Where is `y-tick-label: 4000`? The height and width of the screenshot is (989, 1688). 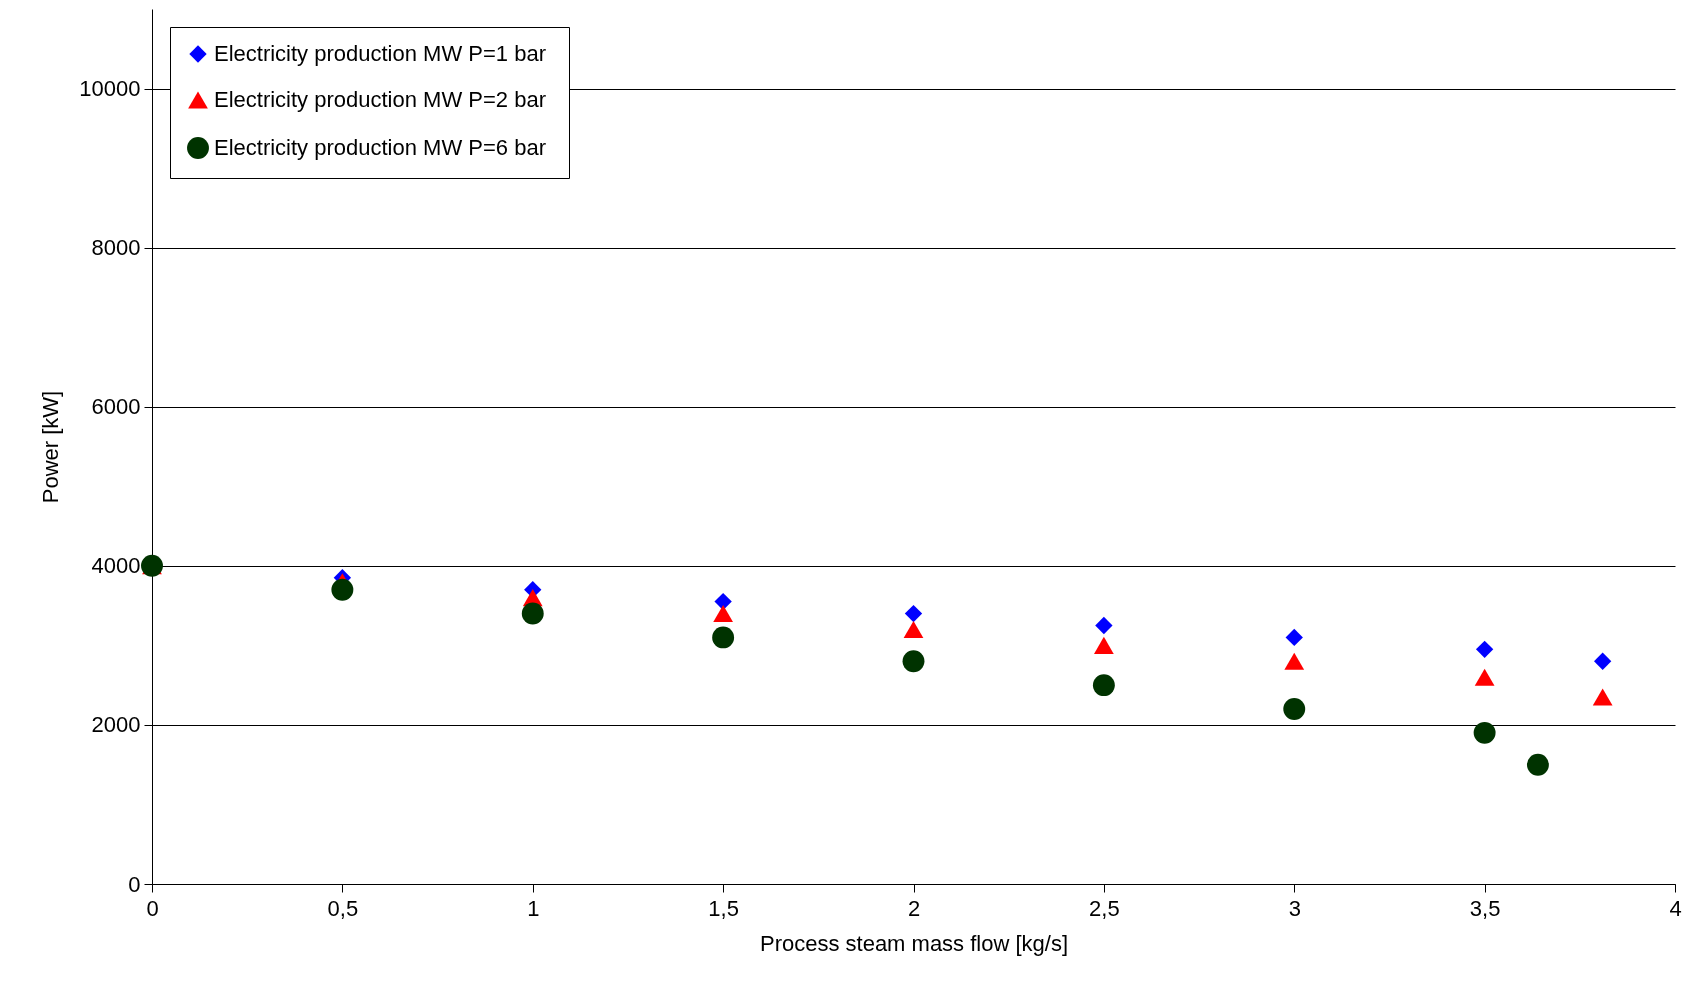
y-tick-label: 4000 is located at coordinates (116, 566).